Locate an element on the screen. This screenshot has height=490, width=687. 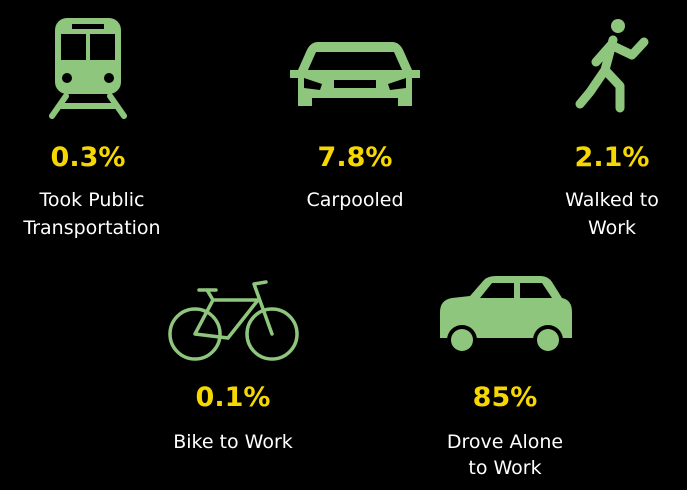
percent: 2.1% is located at coordinates (612, 157).